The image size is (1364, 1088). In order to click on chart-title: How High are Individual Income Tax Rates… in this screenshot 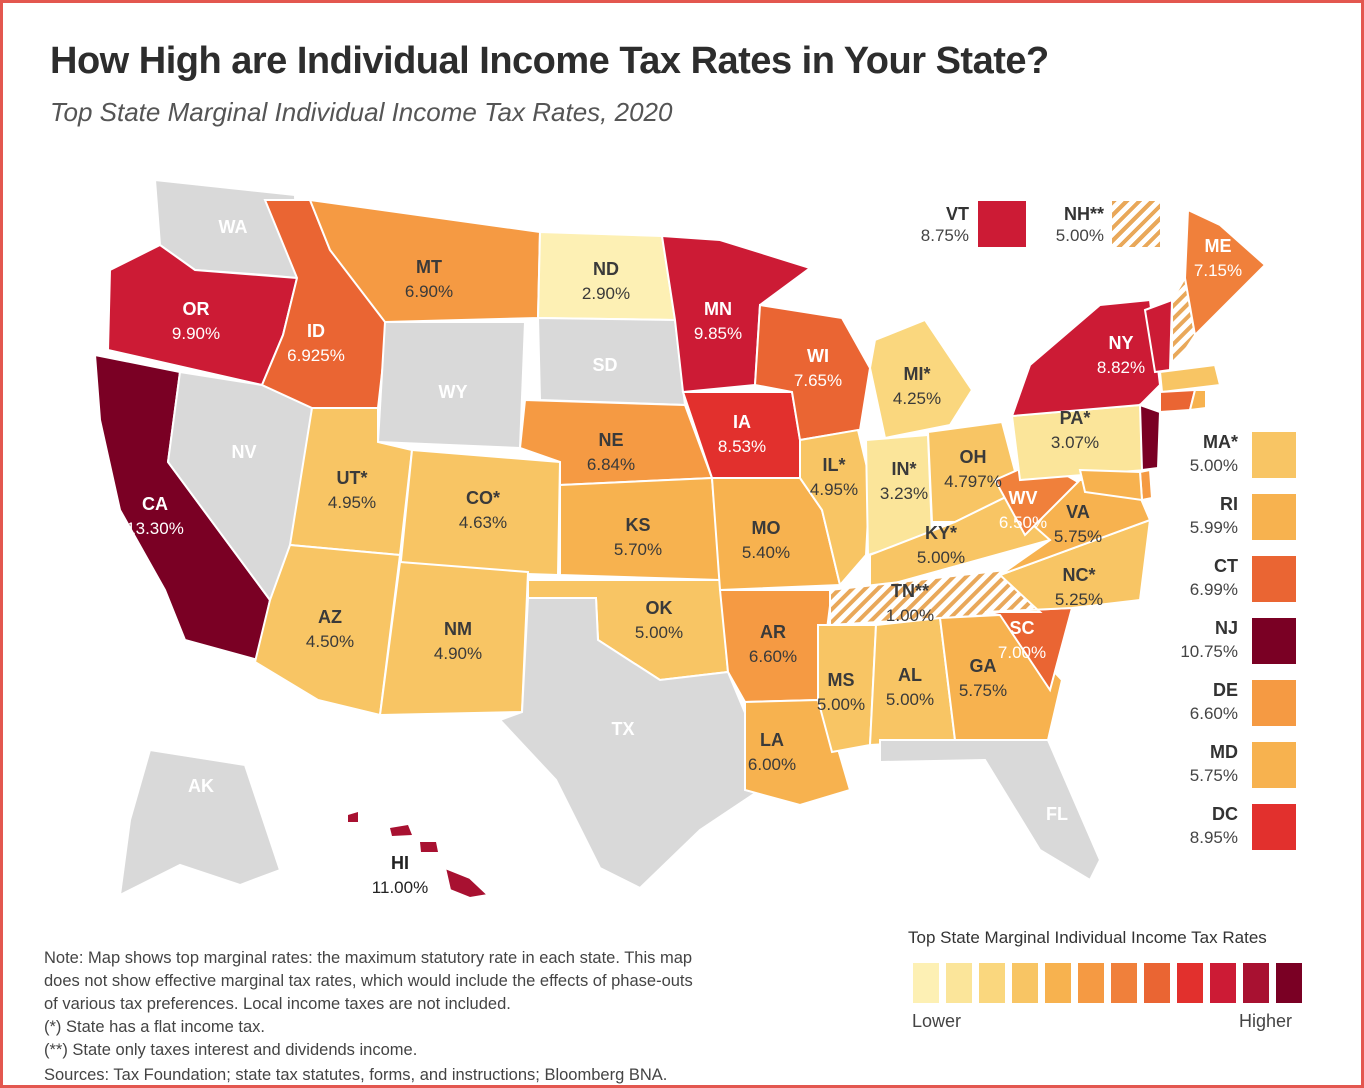, I will do `click(549, 61)`.